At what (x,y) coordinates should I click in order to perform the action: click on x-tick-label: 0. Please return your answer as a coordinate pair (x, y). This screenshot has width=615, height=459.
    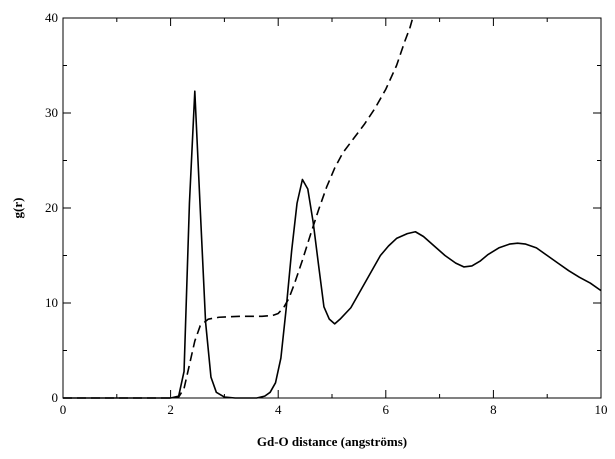
    Looking at the image, I should click on (63, 409).